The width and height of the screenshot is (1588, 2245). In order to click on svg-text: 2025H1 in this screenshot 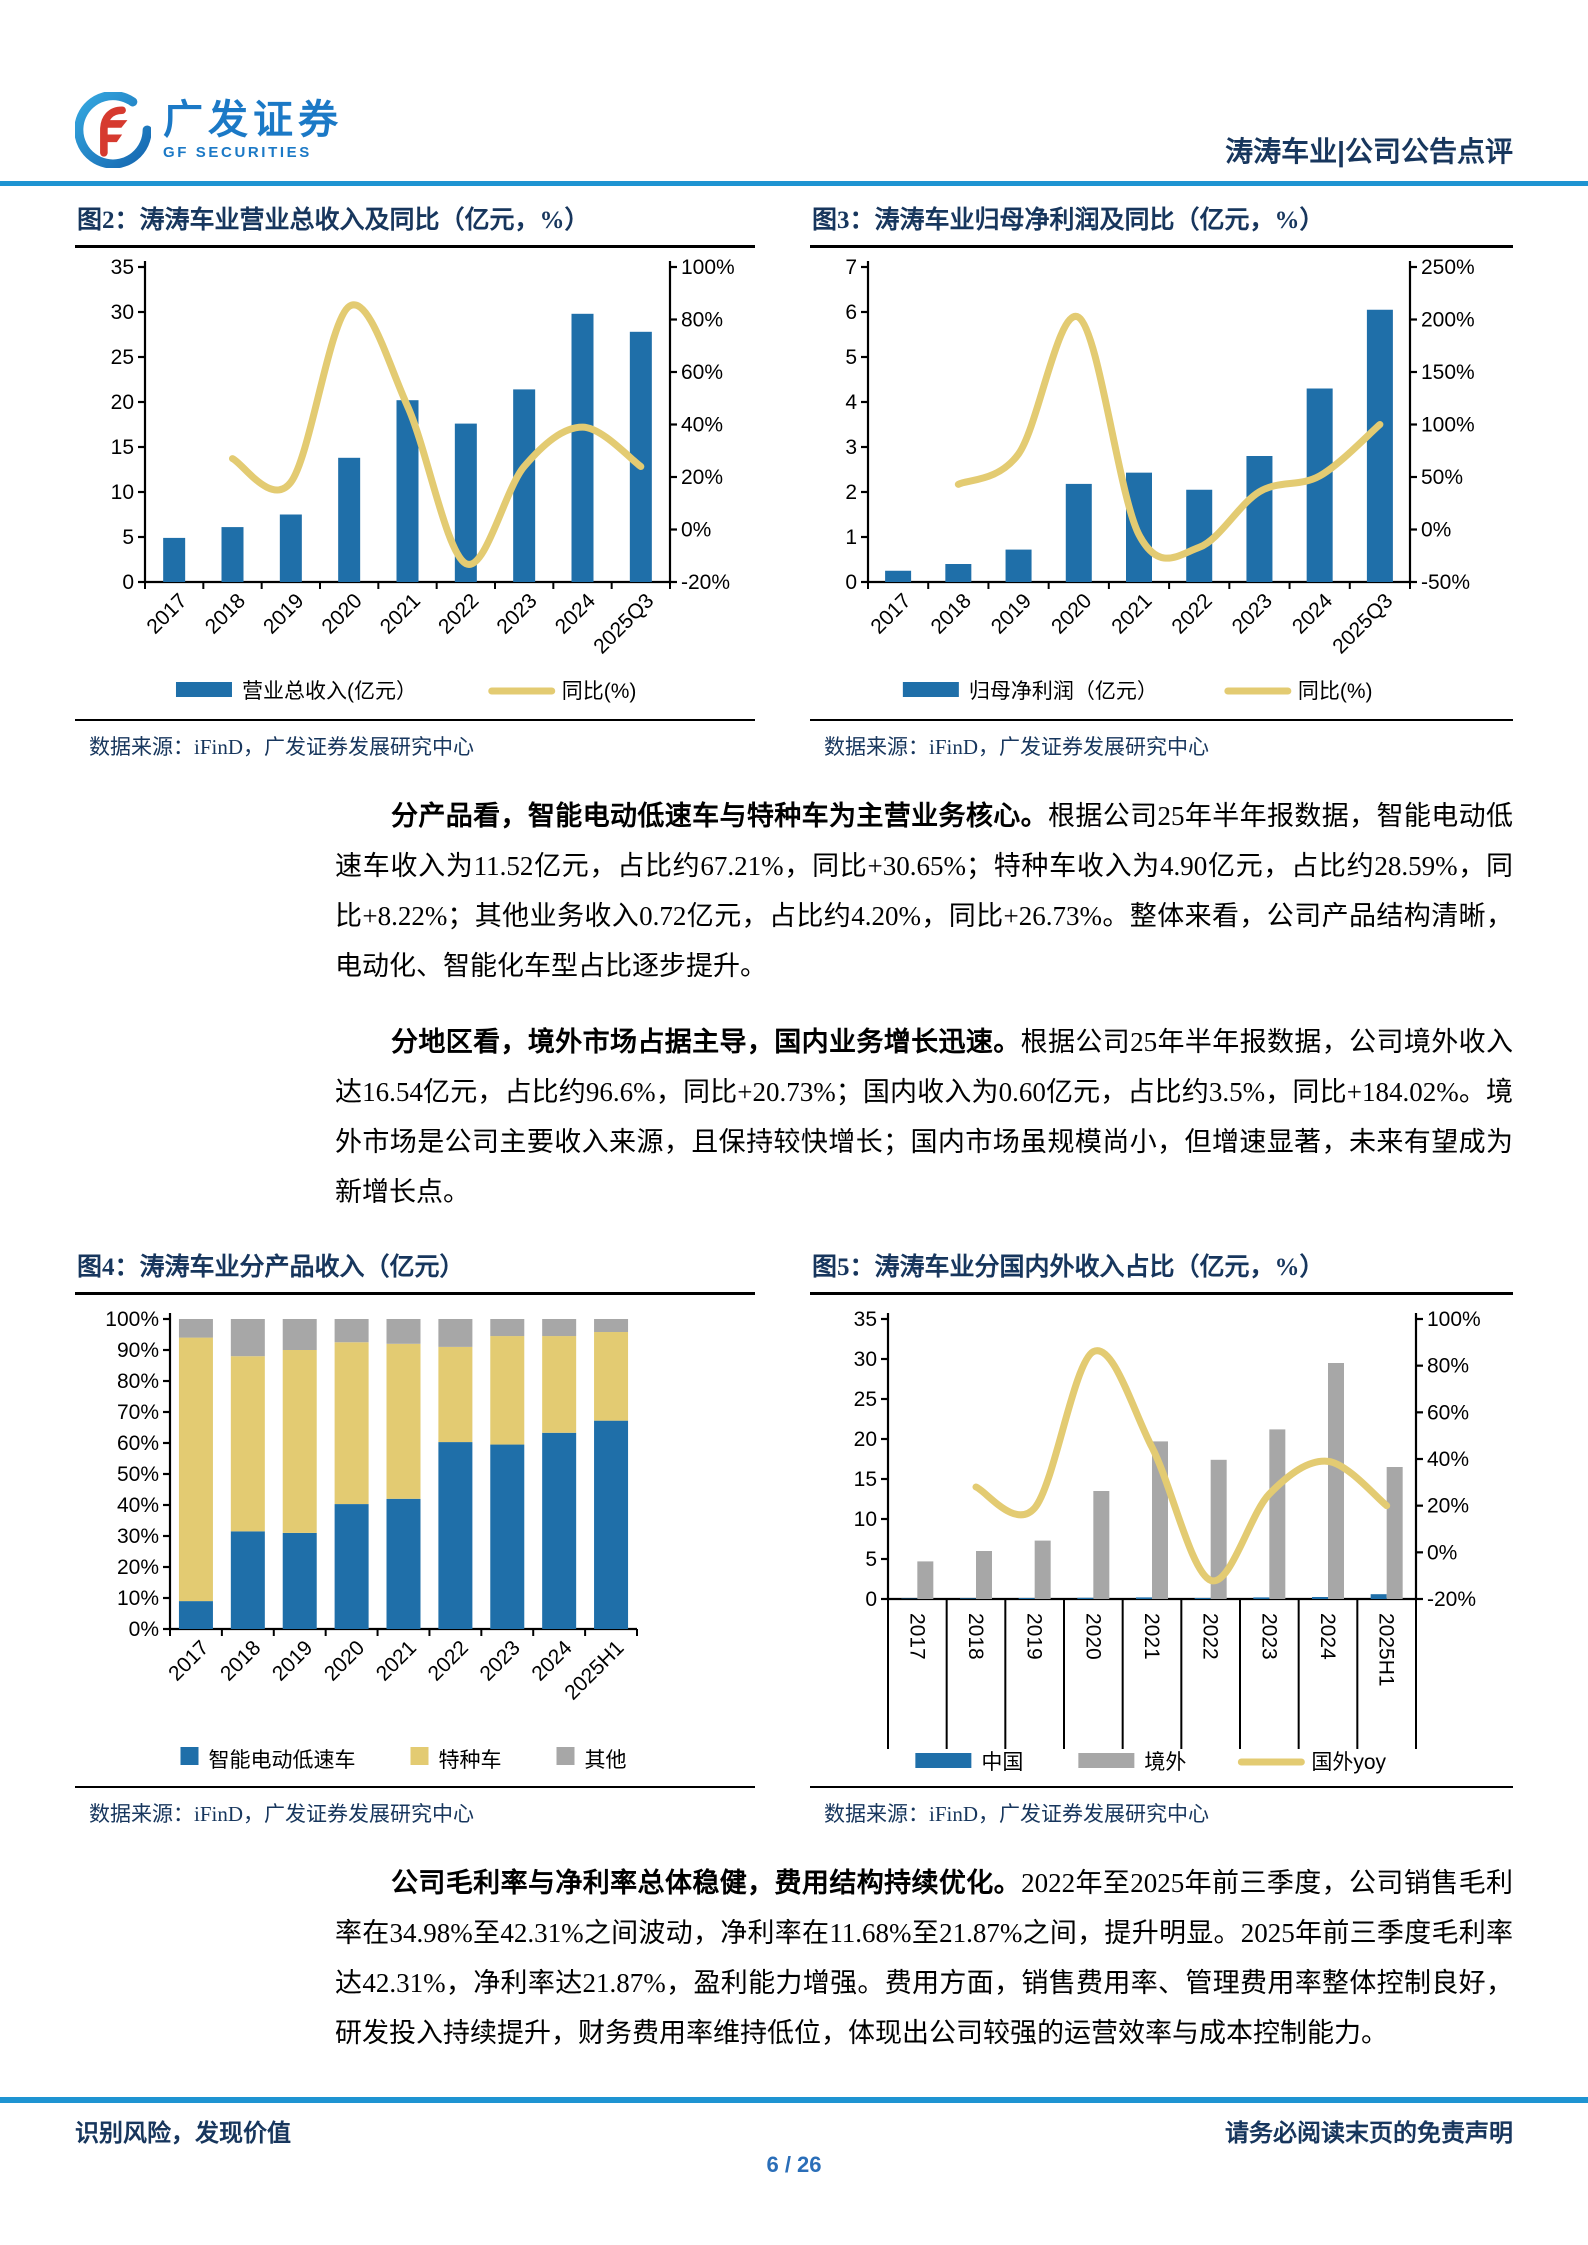, I will do `click(1386, 1650)`.